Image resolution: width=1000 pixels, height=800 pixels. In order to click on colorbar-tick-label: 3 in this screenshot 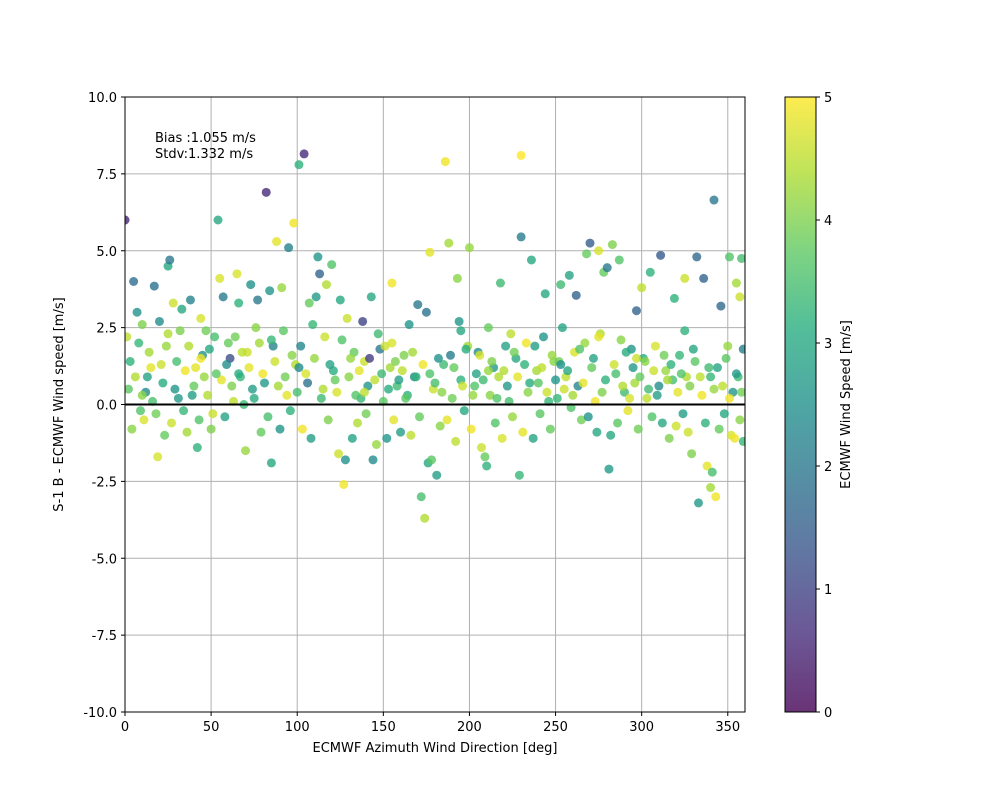, I will do `click(828, 344)`.